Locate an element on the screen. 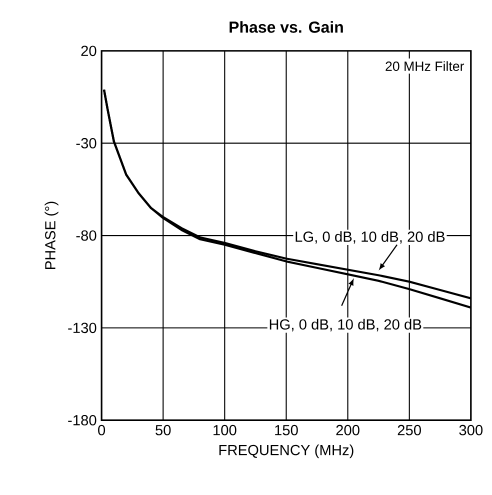 The height and width of the screenshot is (495, 492). y-tick-label: -180 is located at coordinates (82, 420).